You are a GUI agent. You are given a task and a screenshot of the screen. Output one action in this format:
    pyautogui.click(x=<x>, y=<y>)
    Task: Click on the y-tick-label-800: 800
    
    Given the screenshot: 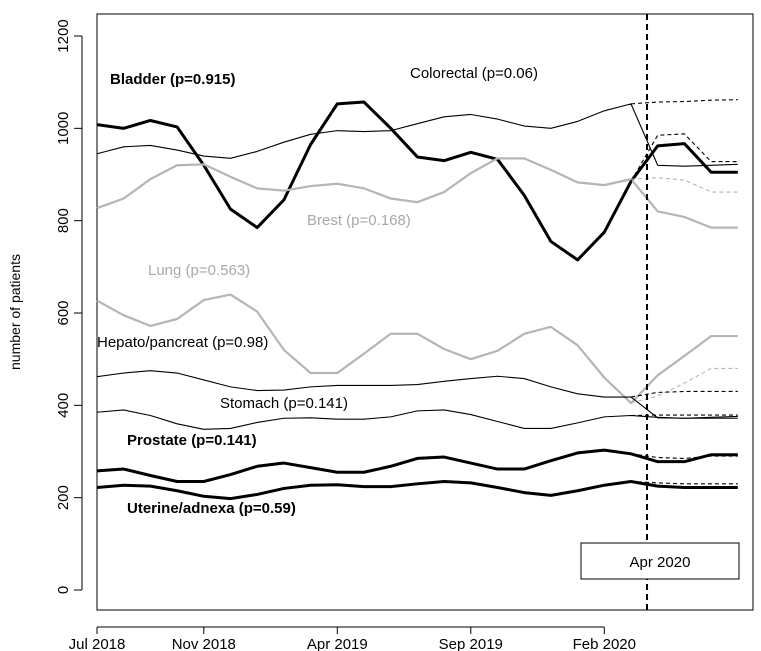 What is the action you would take?
    pyautogui.click(x=63, y=220)
    